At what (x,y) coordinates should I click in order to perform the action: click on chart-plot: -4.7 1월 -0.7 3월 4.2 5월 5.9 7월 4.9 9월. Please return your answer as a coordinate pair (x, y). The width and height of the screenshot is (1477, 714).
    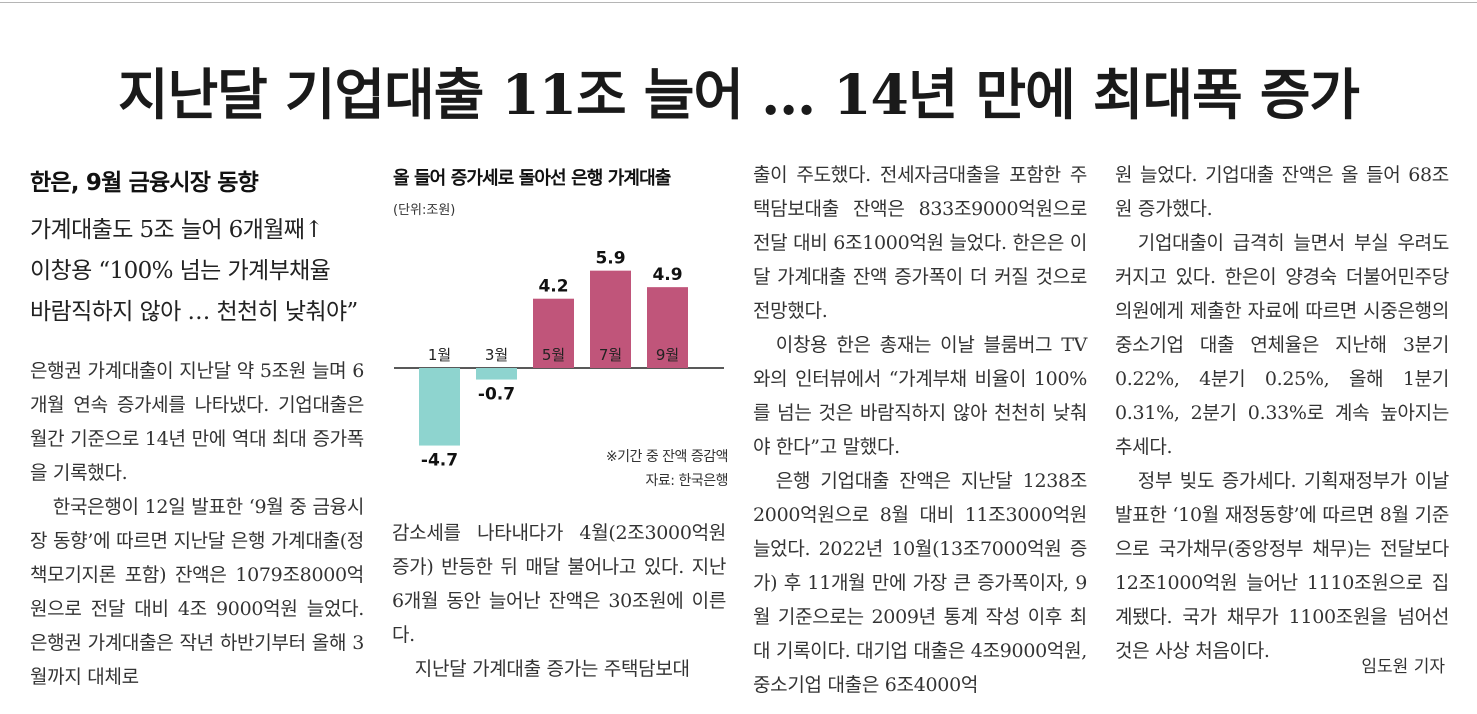
    Looking at the image, I should click on (559, 360).